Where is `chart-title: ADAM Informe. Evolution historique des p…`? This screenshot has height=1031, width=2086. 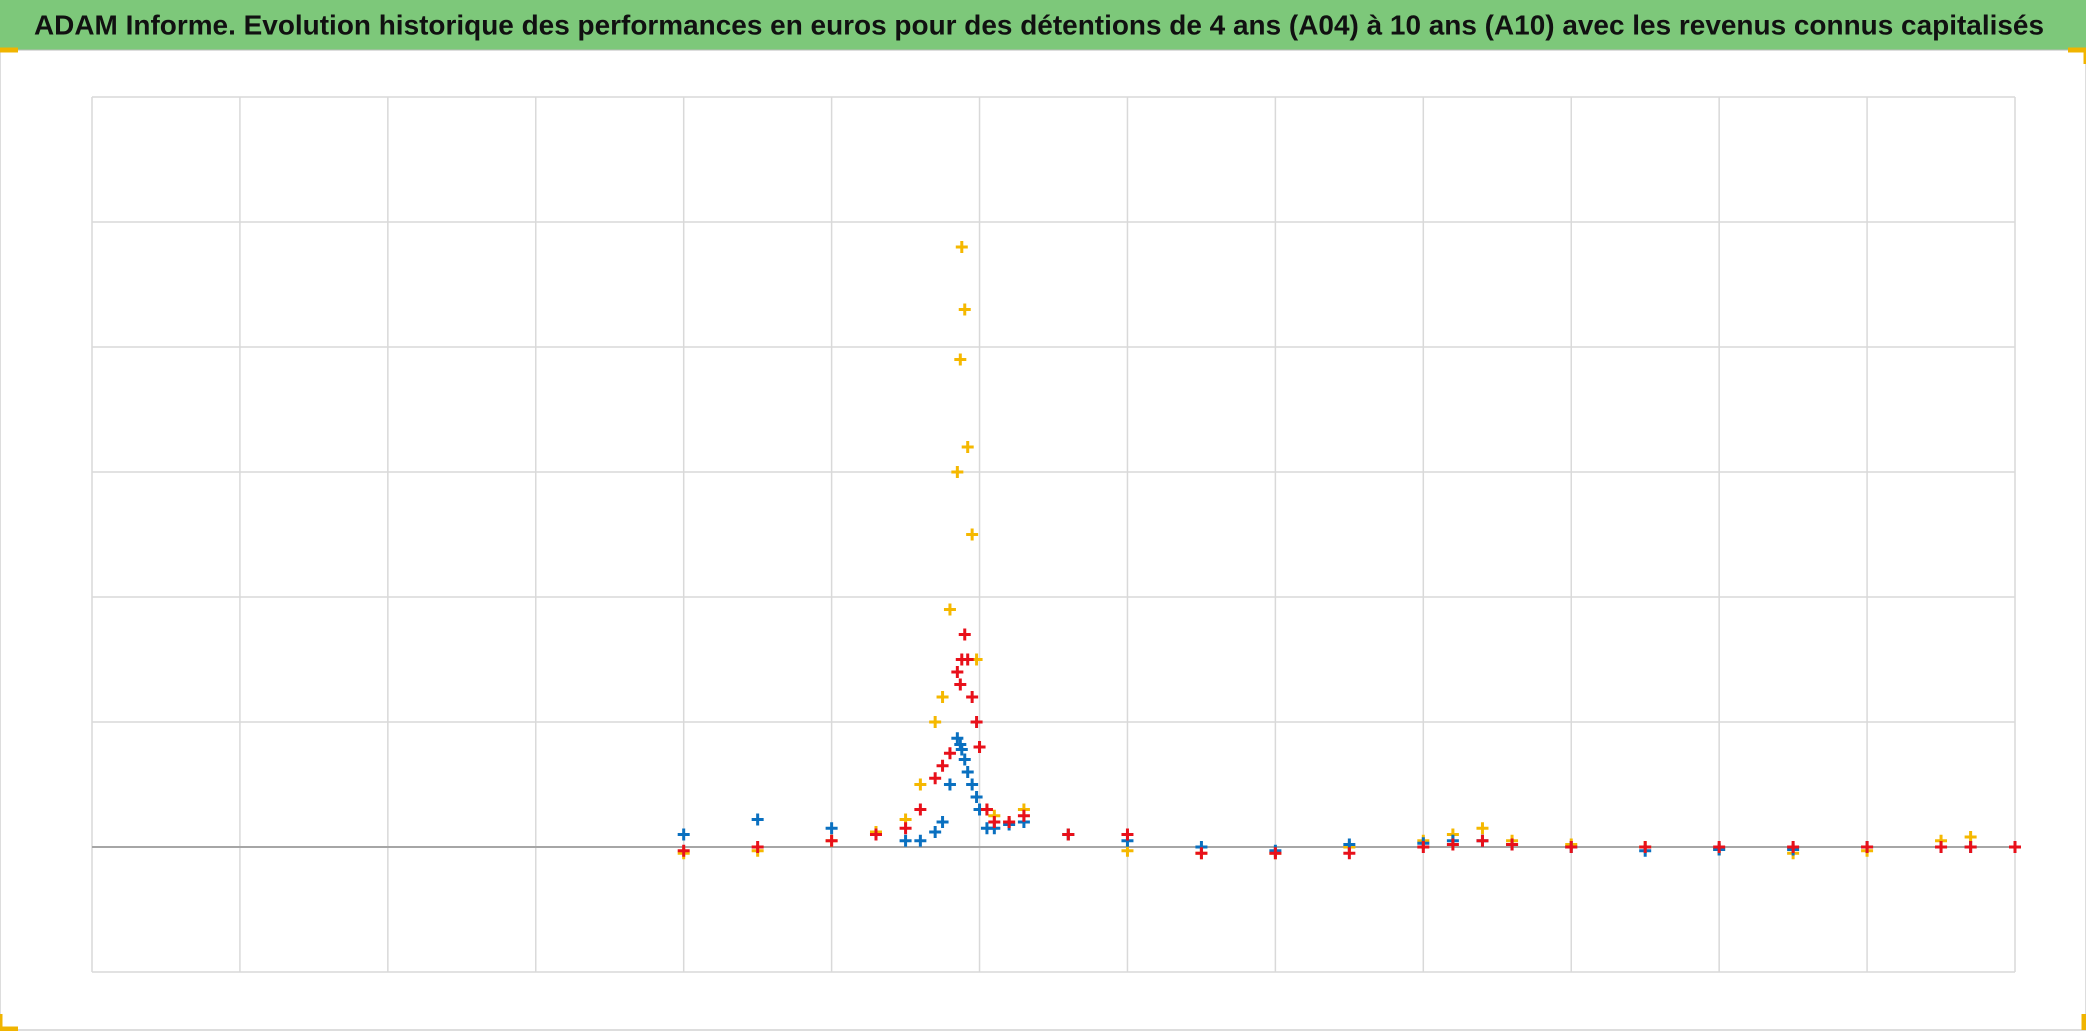 chart-title: ADAM Informe. Evolution historique des p… is located at coordinates (1039, 24).